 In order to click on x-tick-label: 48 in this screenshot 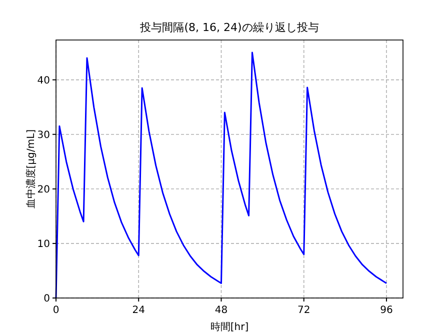, I will do `click(221, 310)`.